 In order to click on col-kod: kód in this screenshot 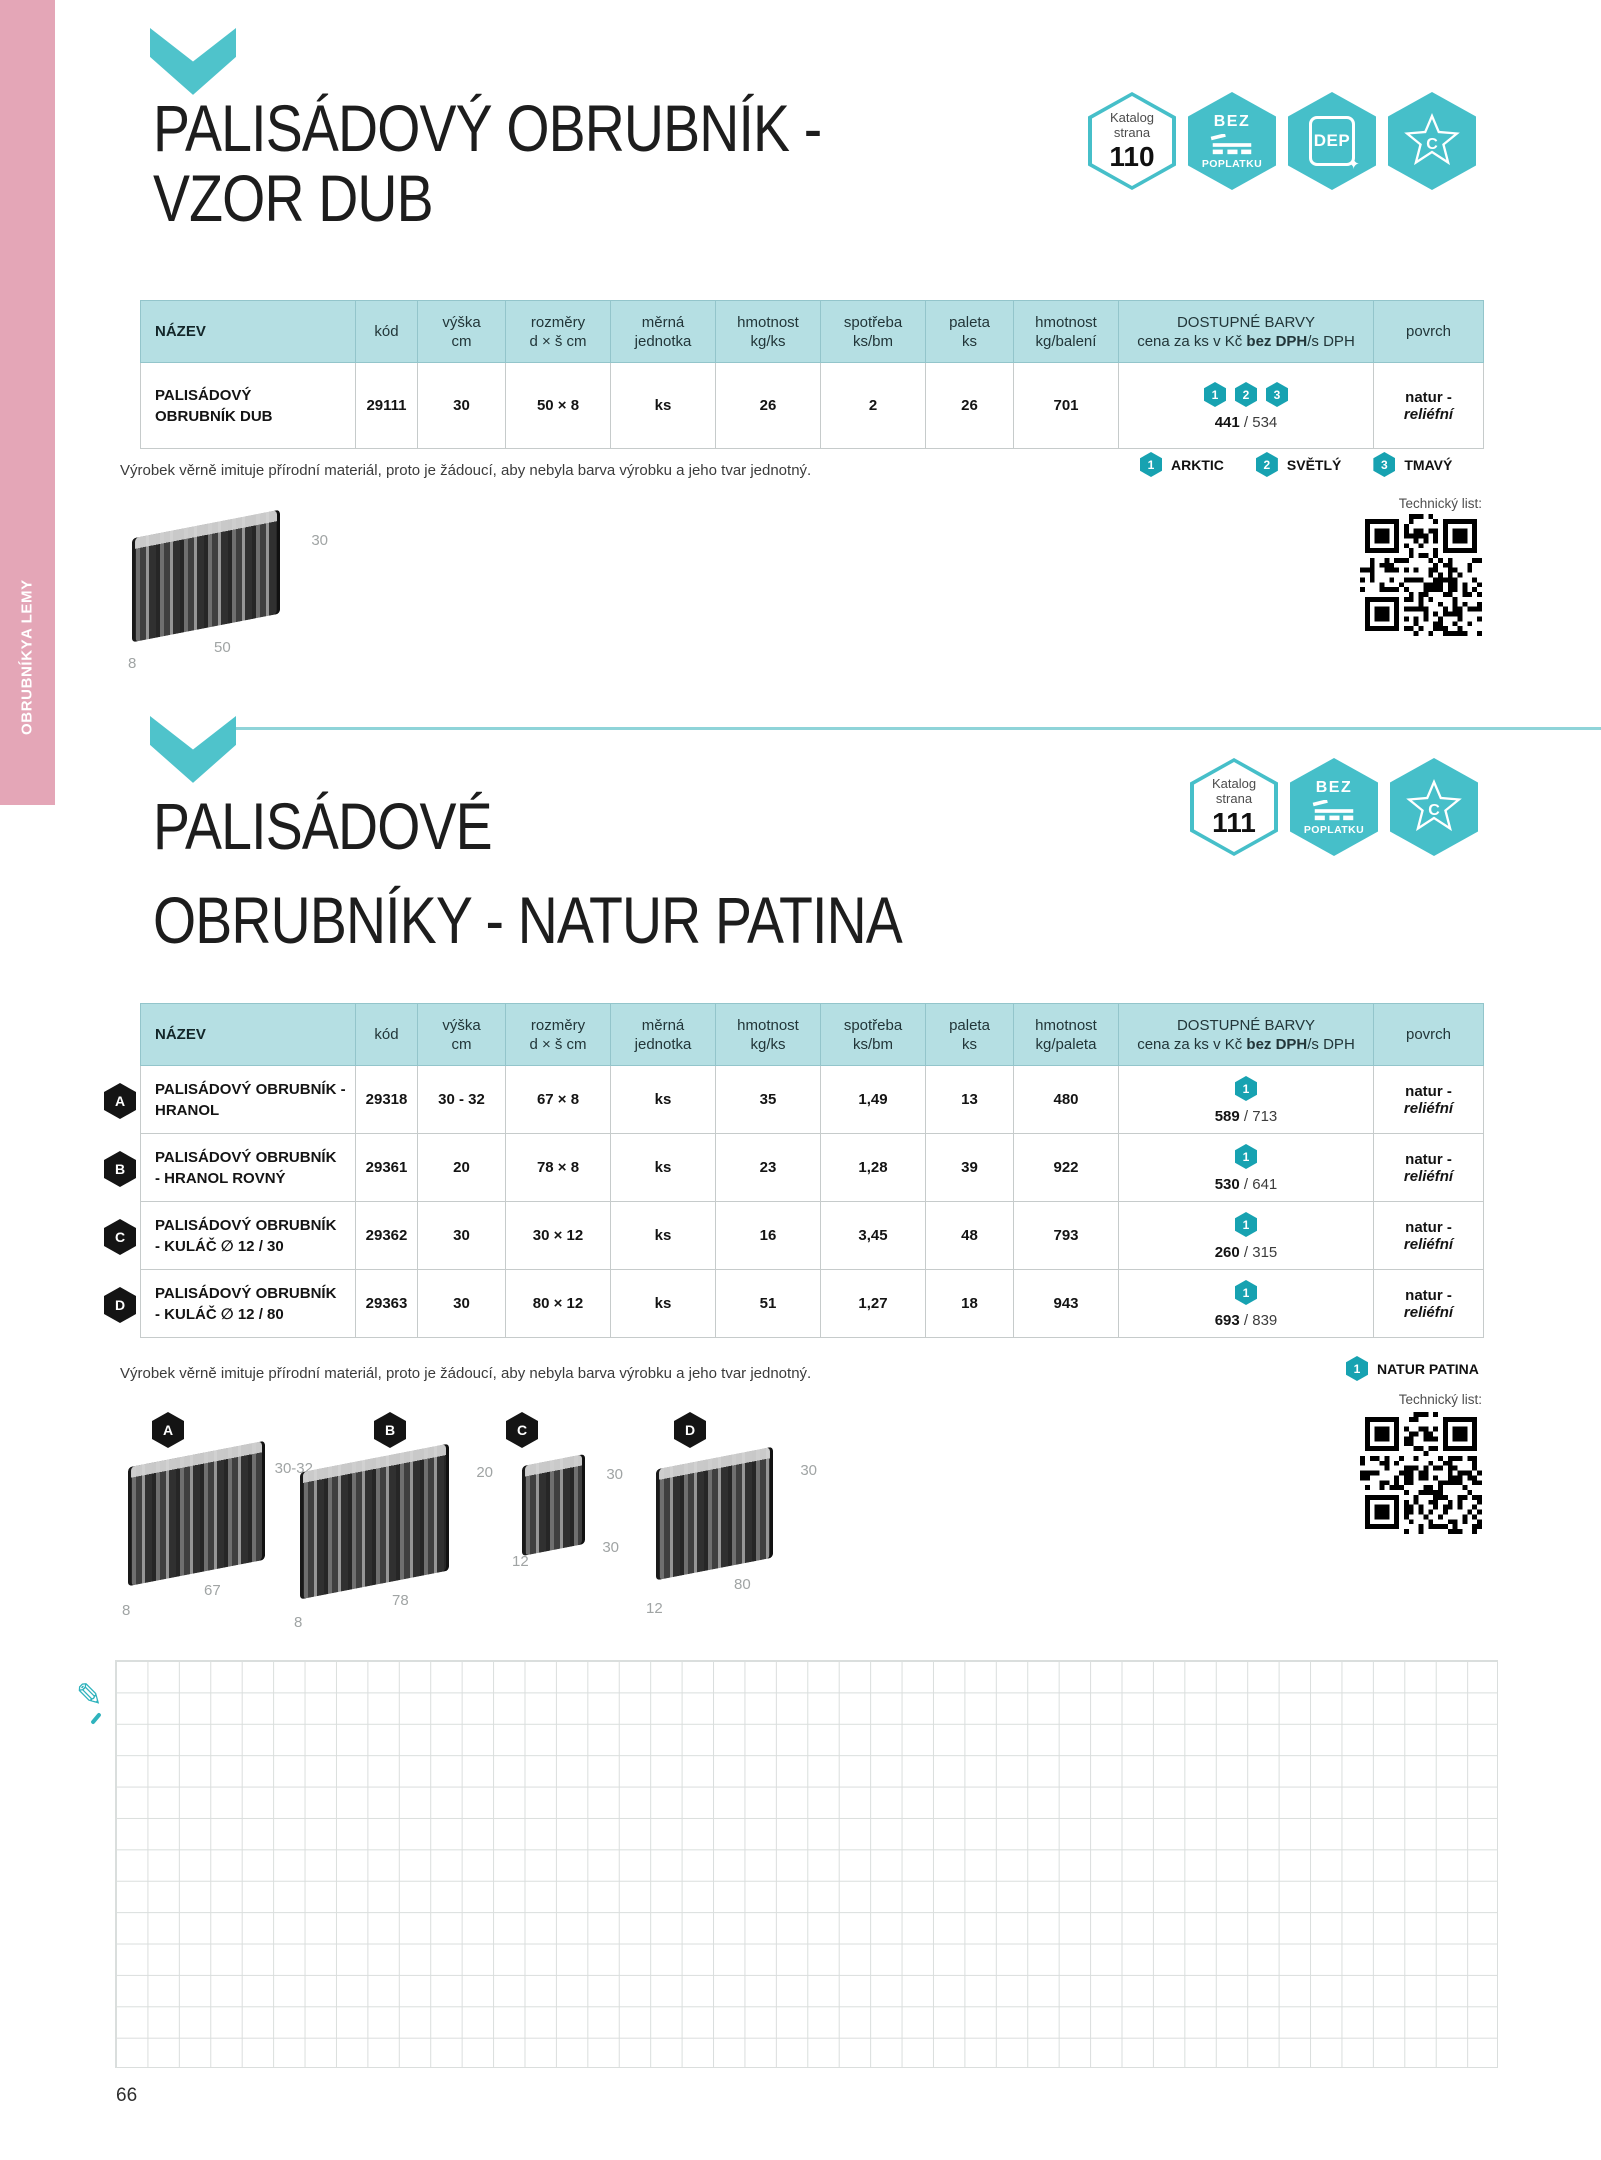, I will do `click(386, 331)`.